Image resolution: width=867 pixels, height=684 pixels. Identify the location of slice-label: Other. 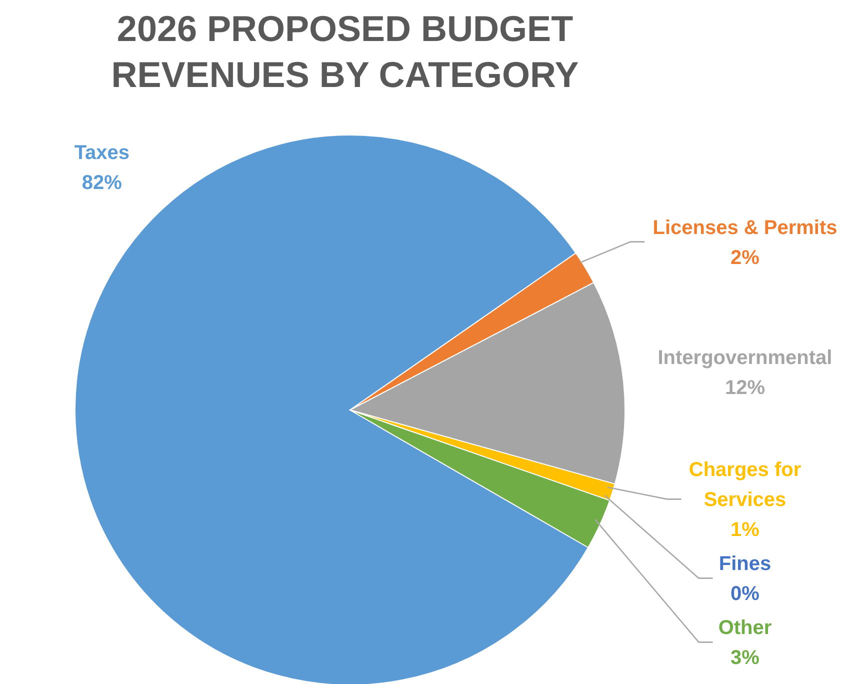
(745, 628).